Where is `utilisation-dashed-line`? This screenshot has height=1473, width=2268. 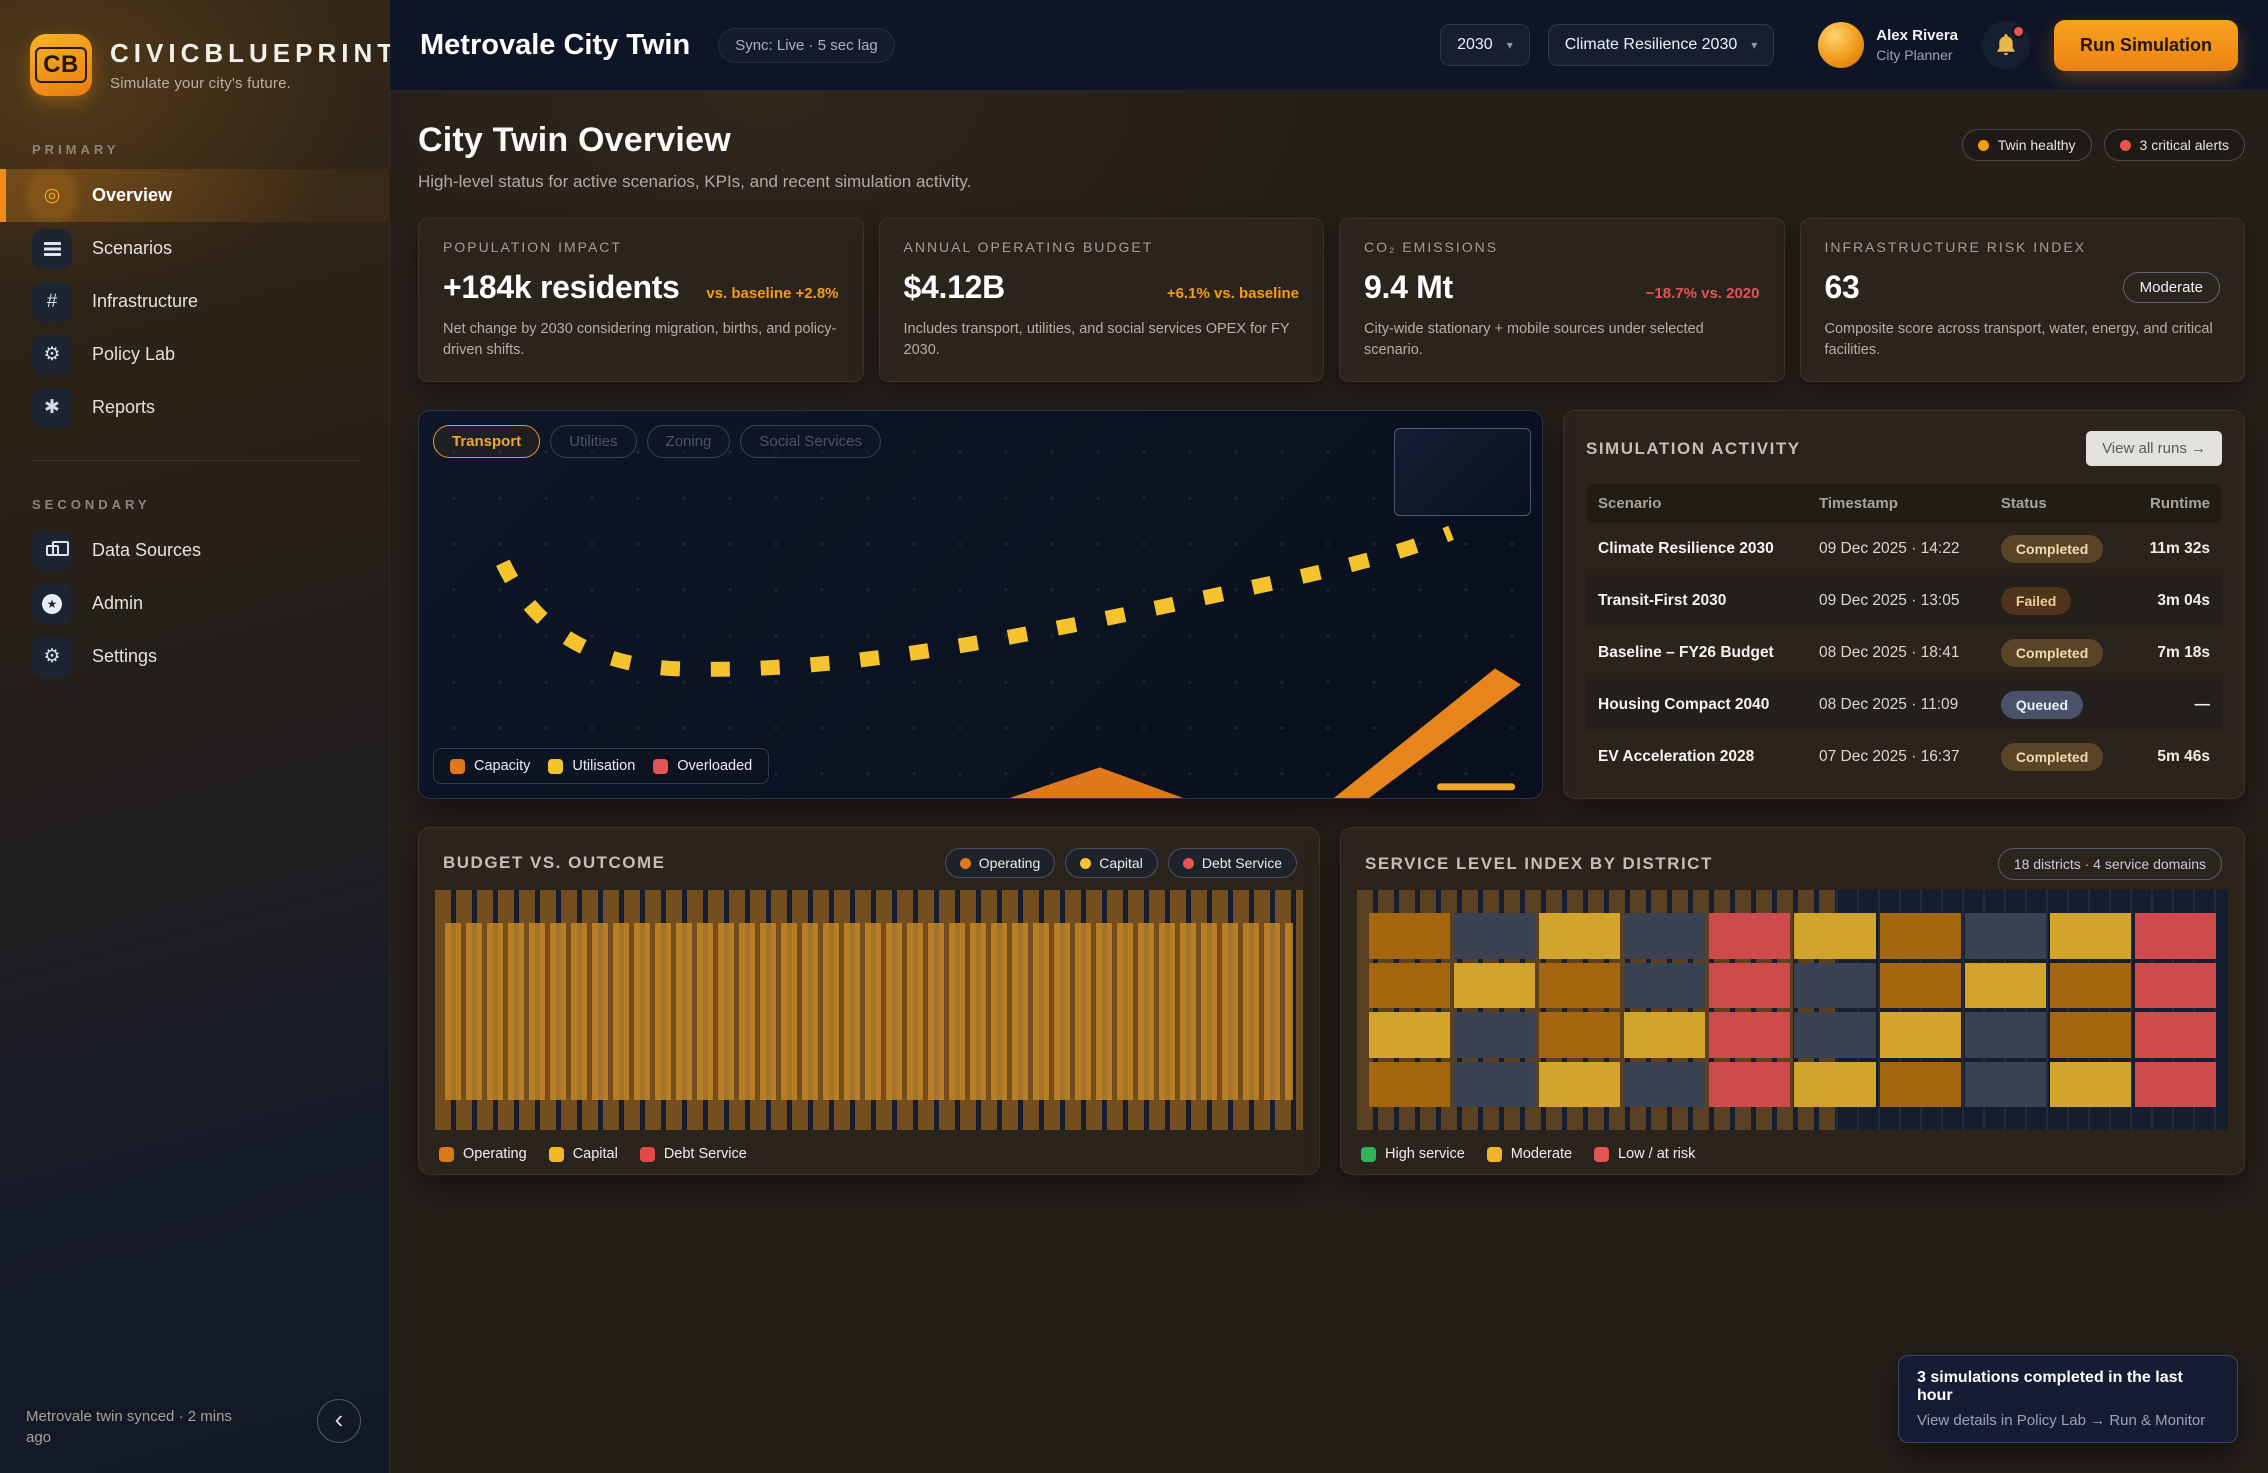 utilisation-dashed-line is located at coordinates (975, 601).